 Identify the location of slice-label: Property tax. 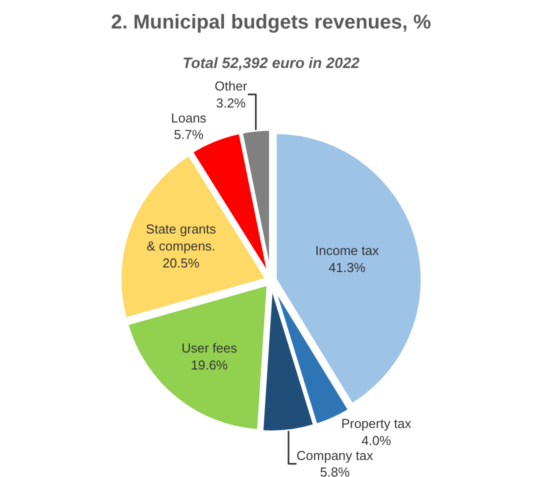
(376, 423).